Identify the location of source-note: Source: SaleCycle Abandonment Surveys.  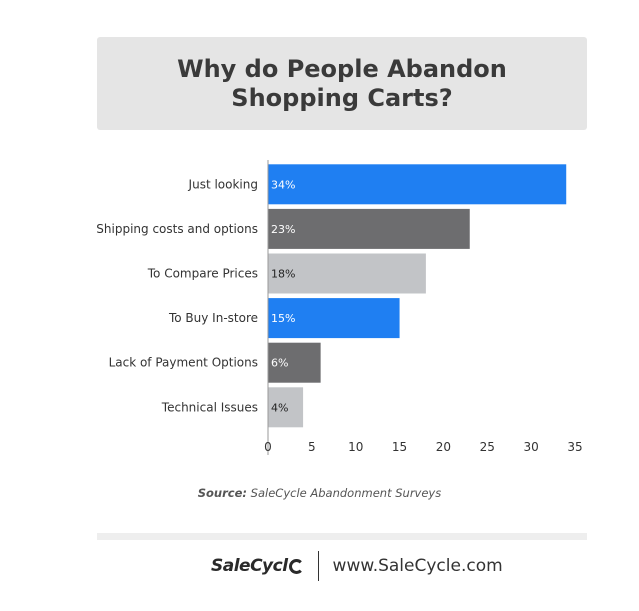
(319, 493).